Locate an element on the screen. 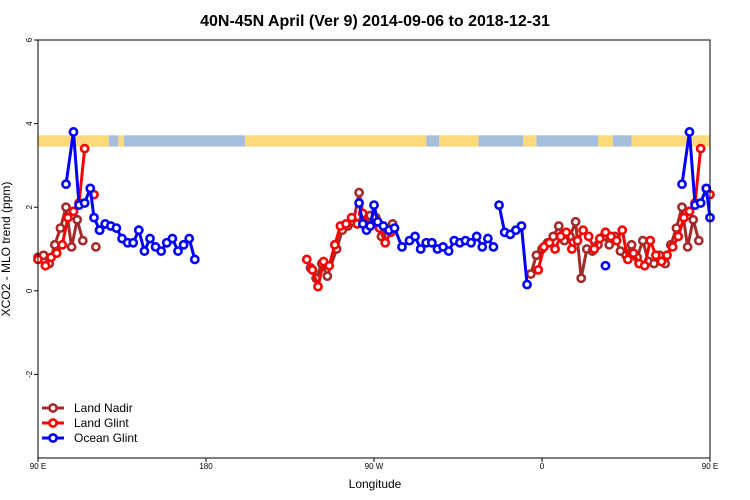  x-axis-title: Longitude is located at coordinates (375, 484).